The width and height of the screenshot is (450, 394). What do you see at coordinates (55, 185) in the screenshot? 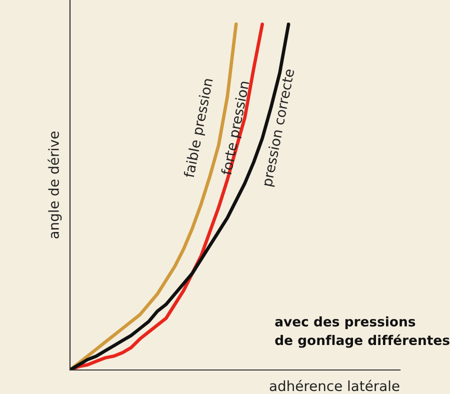
I see `y-axis-title: angle de dérive` at bounding box center [55, 185].